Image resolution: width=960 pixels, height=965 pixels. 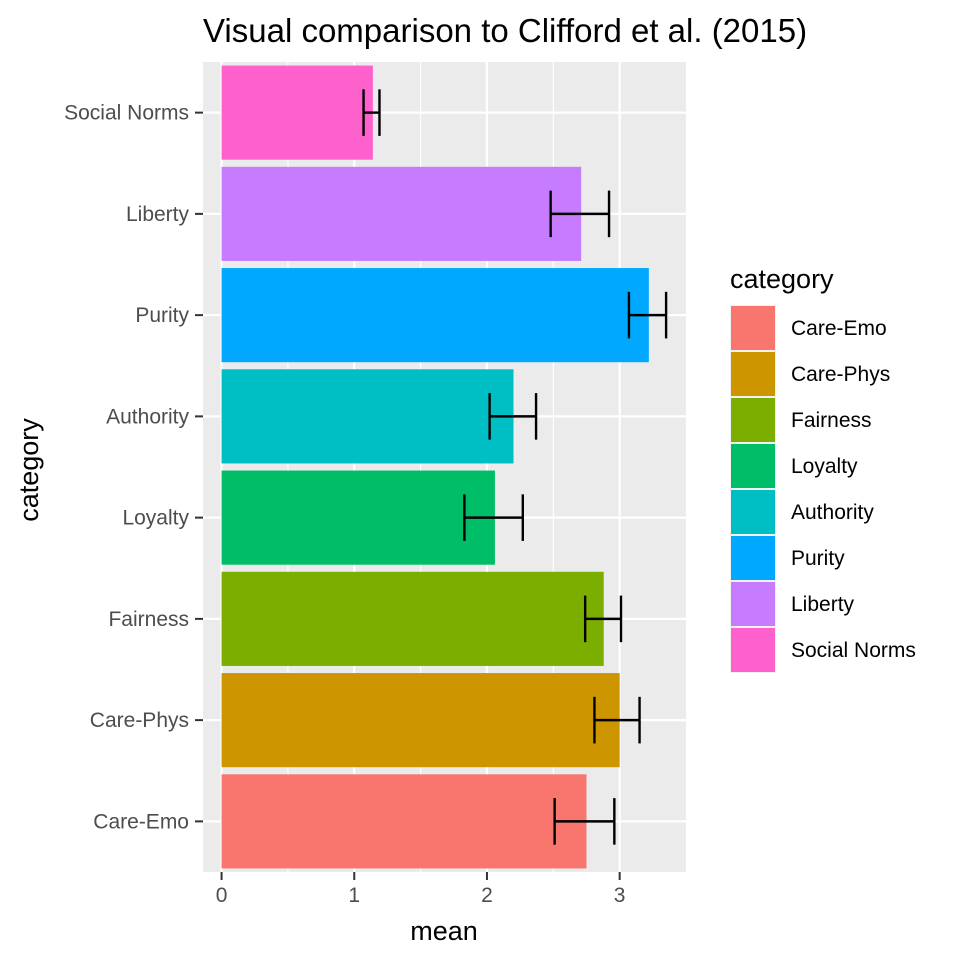 I want to click on y-tick-label: Liberty, so click(x=158, y=214).